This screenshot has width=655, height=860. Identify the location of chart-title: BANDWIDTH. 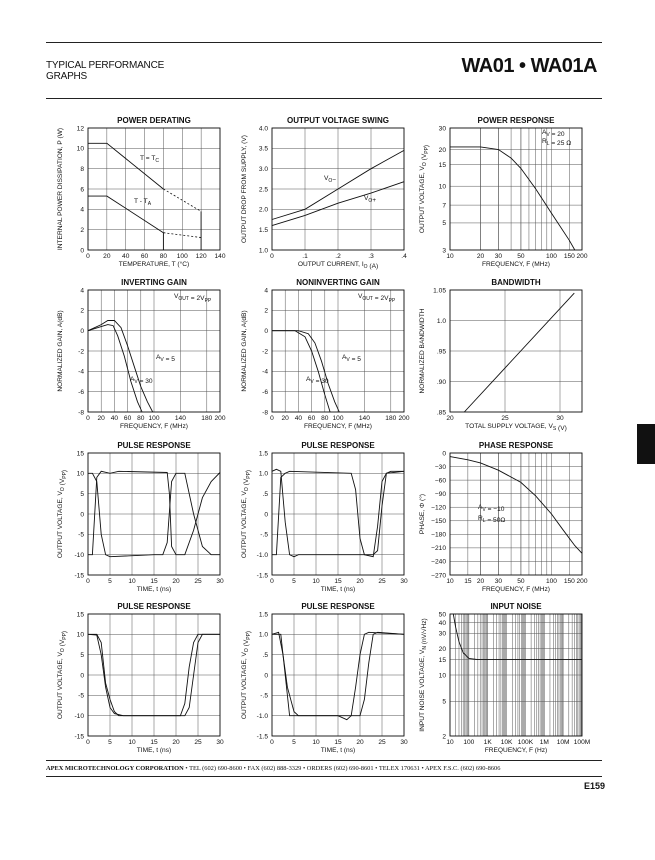
(516, 282).